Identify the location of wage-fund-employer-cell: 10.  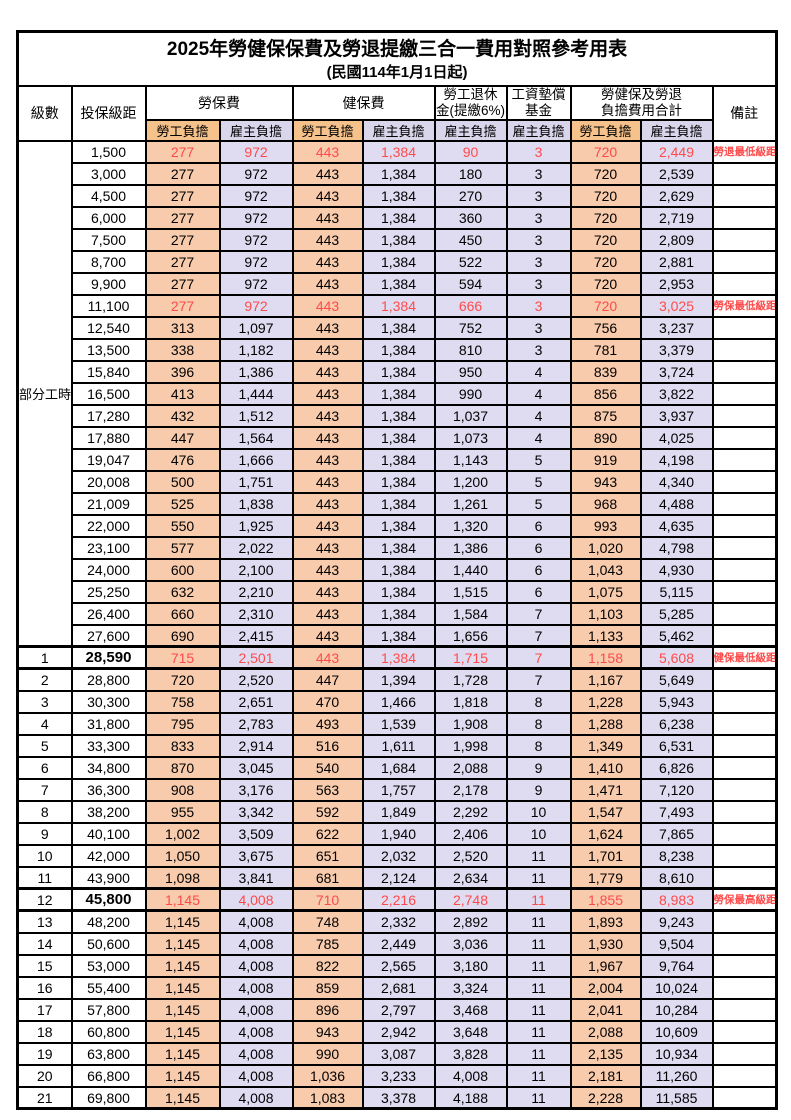
(538, 811).